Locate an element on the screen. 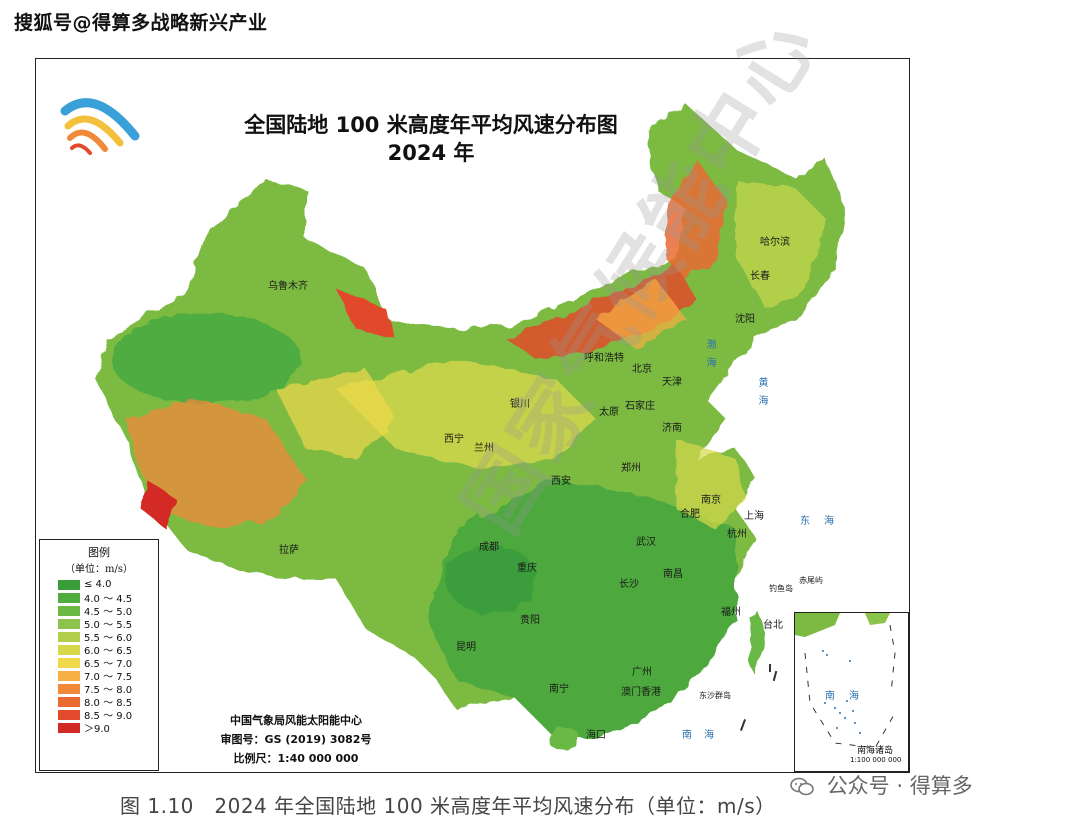 This screenshot has width=1065, height=830. figure-caption: 图 1.10 2024 年全国陆地 100 米高度年平均风速分布（单位：m/s） is located at coordinates (448, 806).